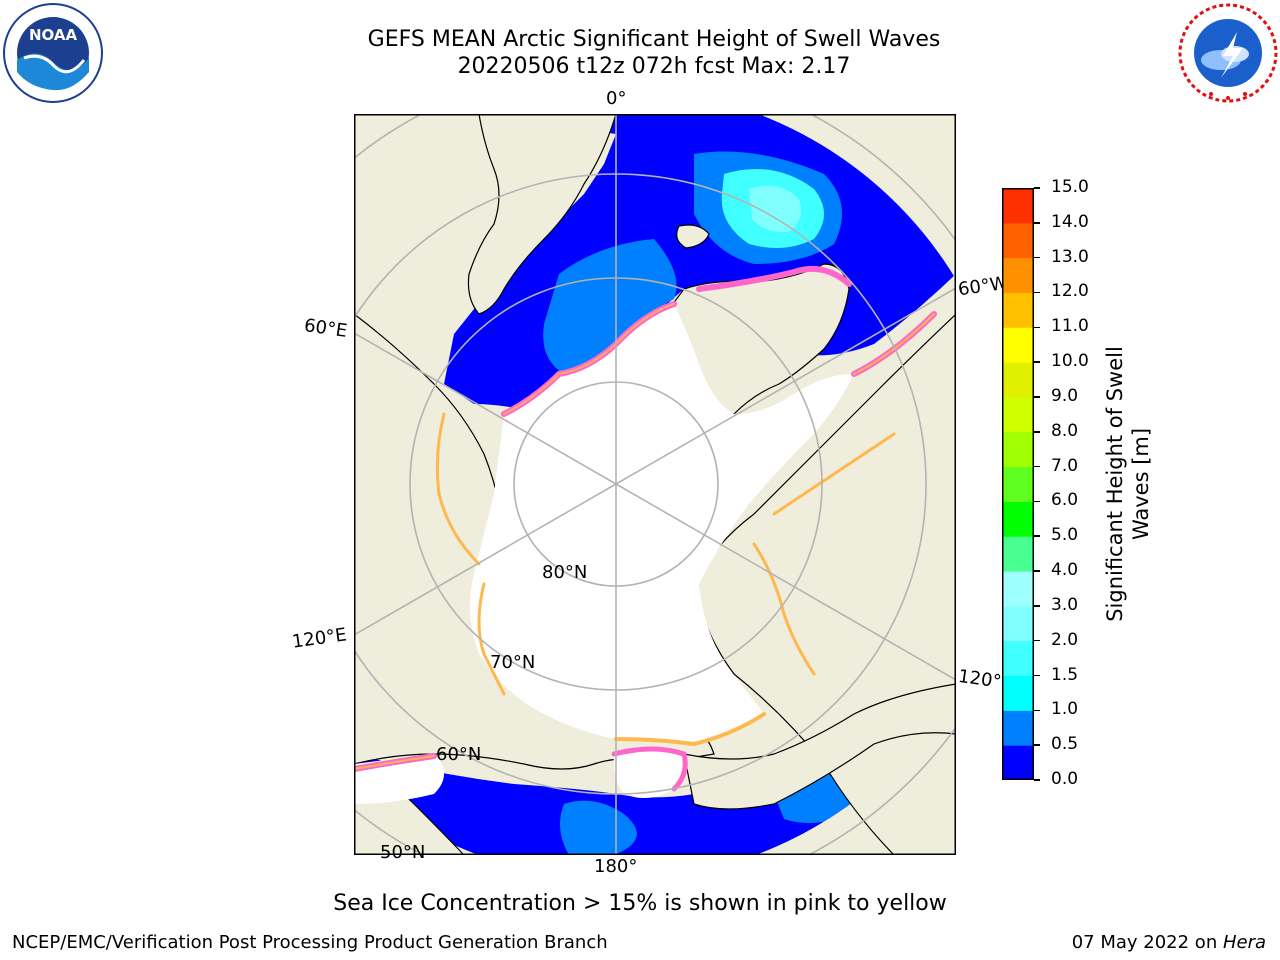 Image resolution: width=1280 pixels, height=960 pixels. What do you see at coordinates (1065, 639) in the screenshot?
I see `colorbar-tick-label: 2.0` at bounding box center [1065, 639].